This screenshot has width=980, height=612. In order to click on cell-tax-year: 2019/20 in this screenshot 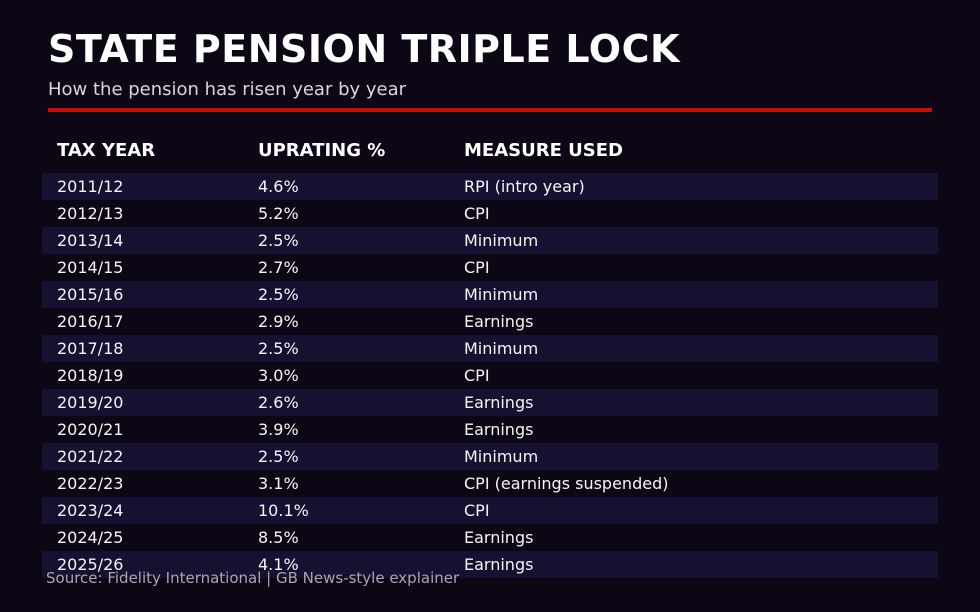, I will do `click(90, 402)`.